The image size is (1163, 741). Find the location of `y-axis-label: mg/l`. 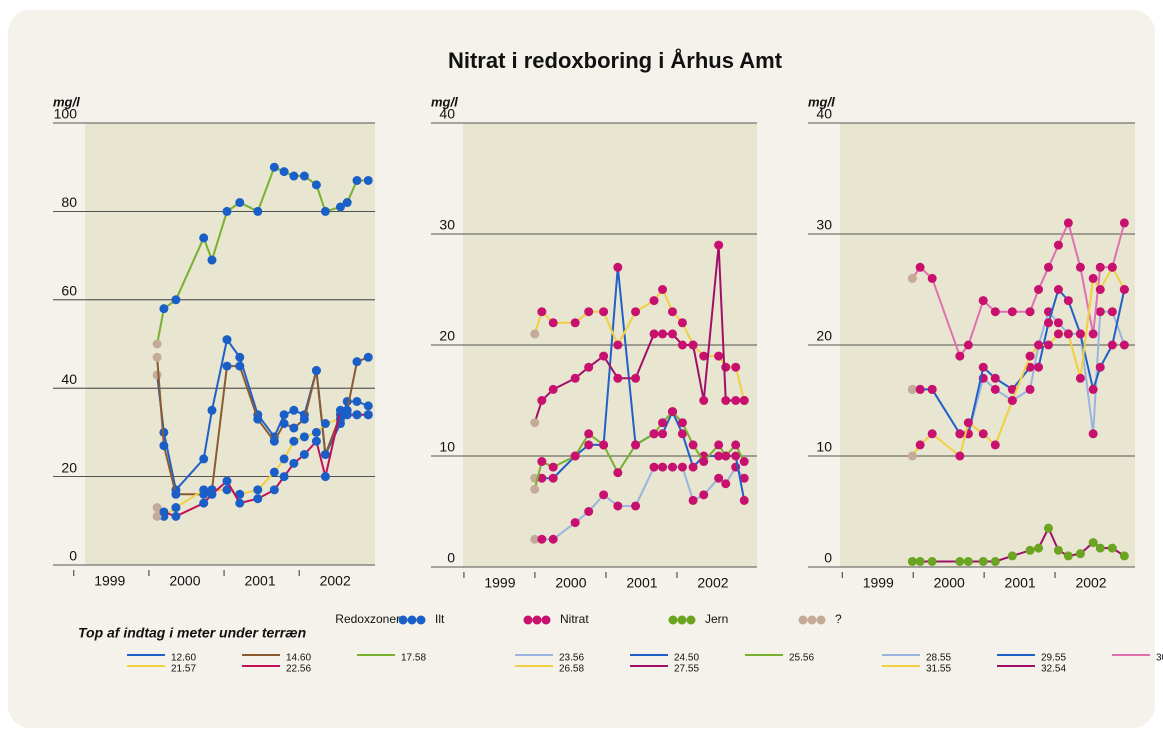

y-axis-label: mg/l is located at coordinates (821, 101).